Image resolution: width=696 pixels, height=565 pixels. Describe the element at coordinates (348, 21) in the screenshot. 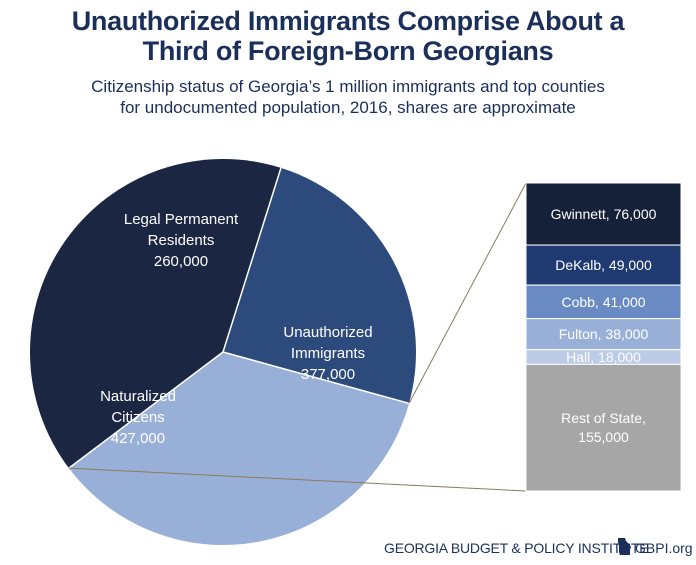

I see `chart-title-line1: Unauthorized Immigrants Comprise About a` at that location.